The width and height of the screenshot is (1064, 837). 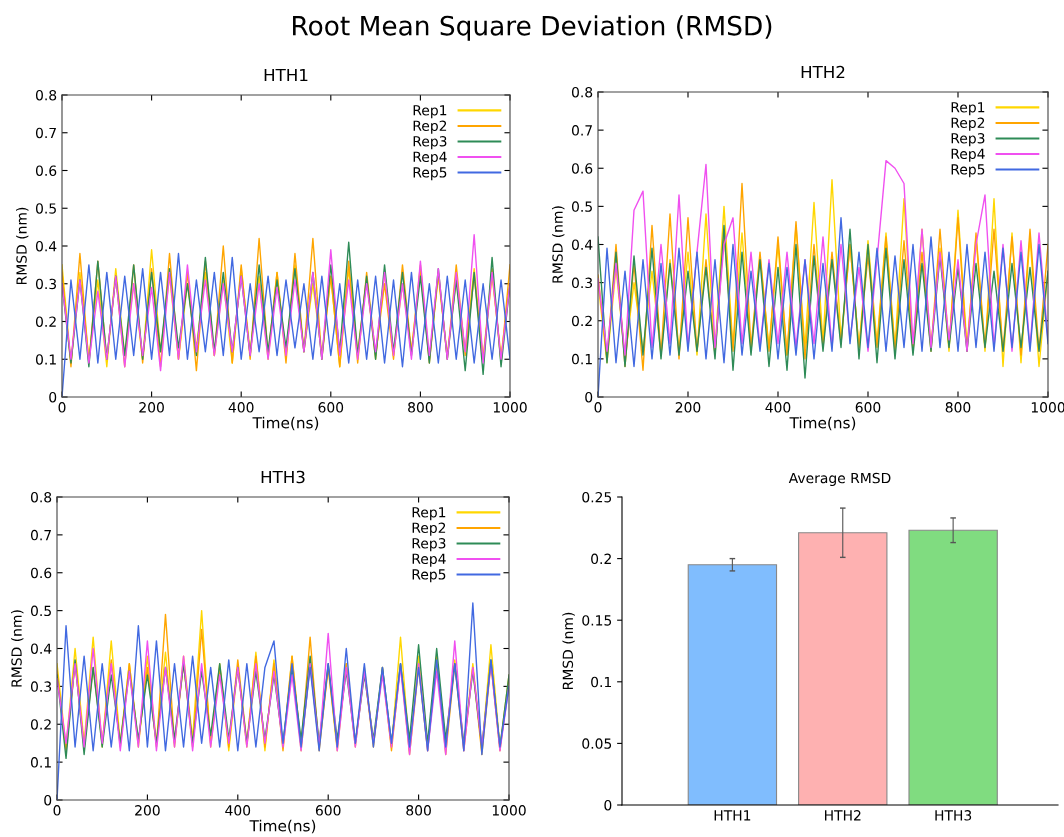 What do you see at coordinates (597, 620) in the screenshot?
I see `y-tick-label: 0.15` at bounding box center [597, 620].